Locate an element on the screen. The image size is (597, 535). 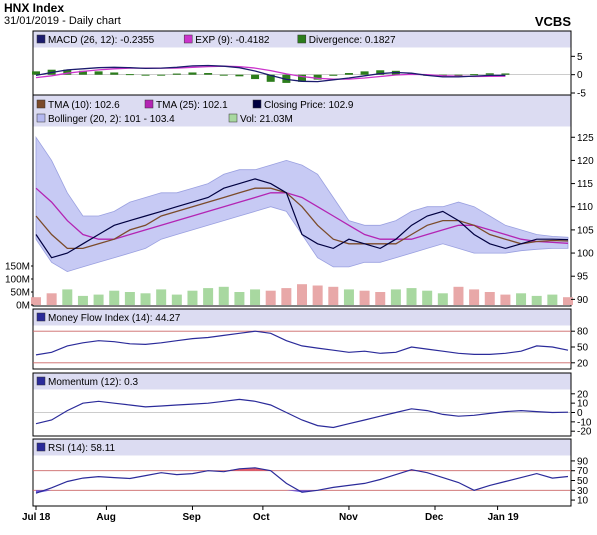
macd-panel-ytick-label-1: 0 is located at coordinates (580, 75).